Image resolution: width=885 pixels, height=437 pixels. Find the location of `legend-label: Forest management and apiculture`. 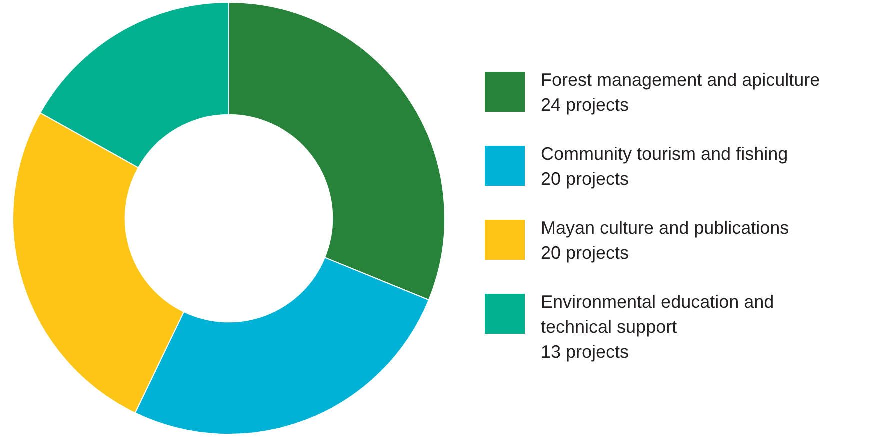

legend-label: Forest management and apiculture is located at coordinates (680, 80).